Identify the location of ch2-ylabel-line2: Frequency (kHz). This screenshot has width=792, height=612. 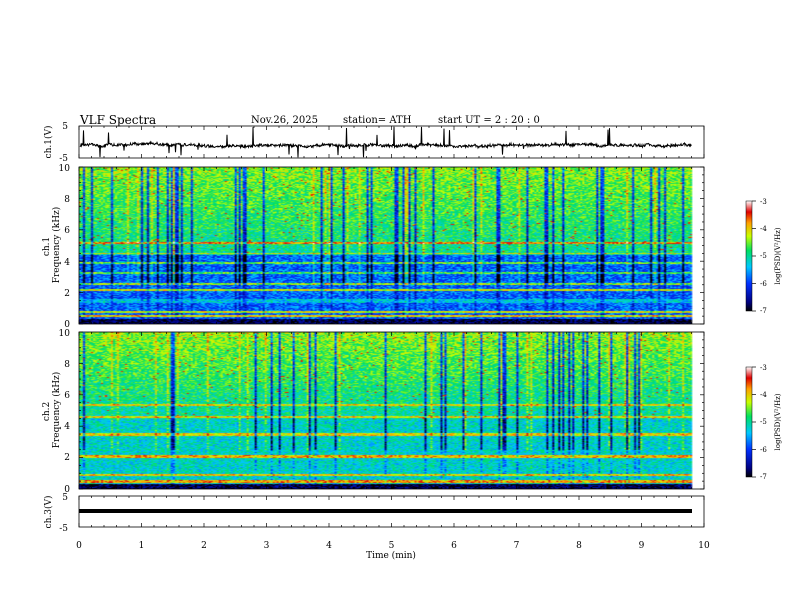
(56, 410).